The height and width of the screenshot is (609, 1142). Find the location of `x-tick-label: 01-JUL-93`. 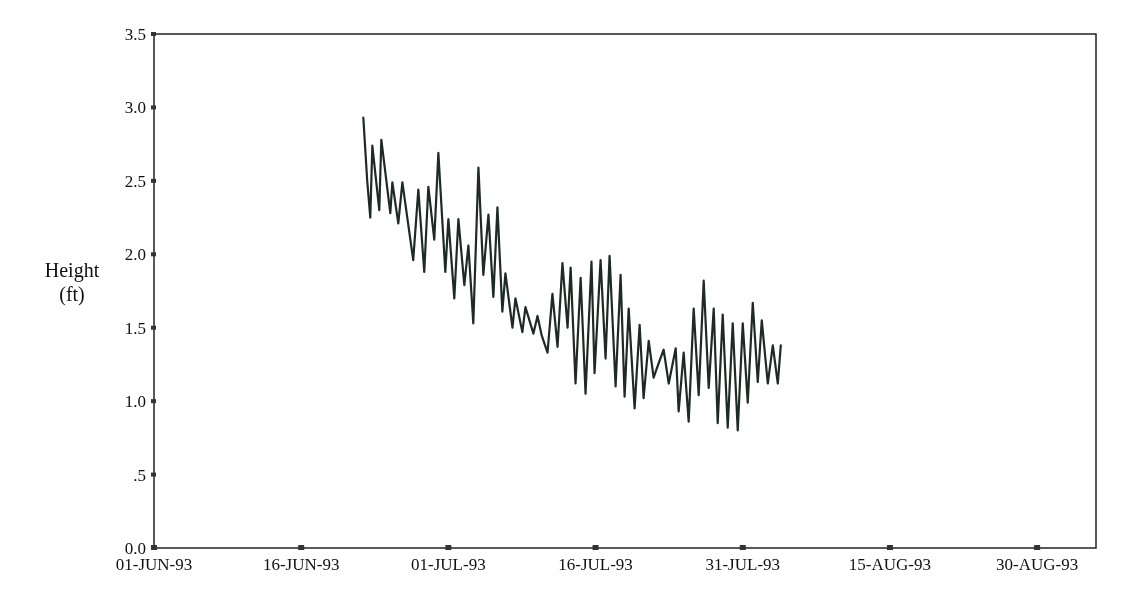

x-tick-label: 01-JUL-93 is located at coordinates (448, 564).